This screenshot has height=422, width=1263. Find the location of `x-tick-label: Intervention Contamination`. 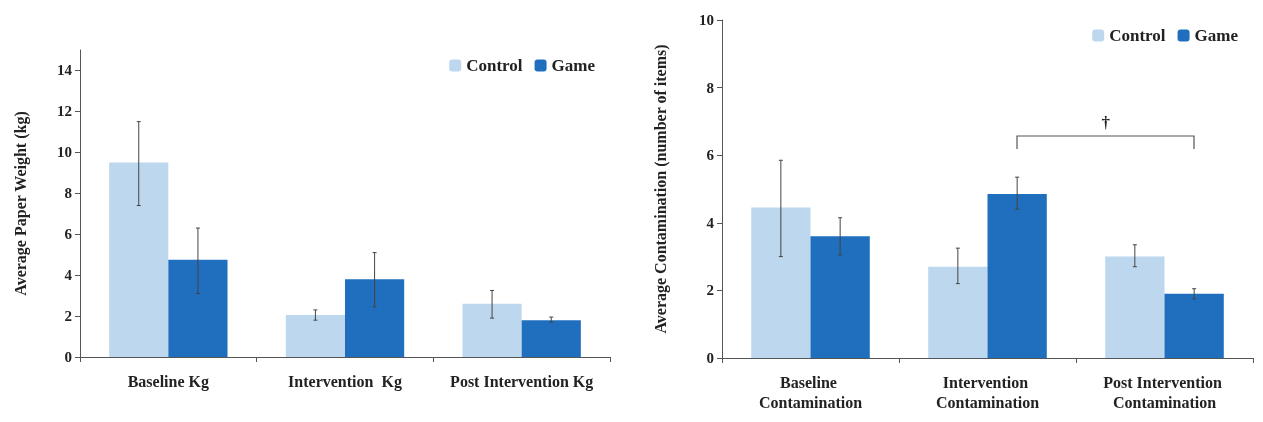

x-tick-label: Intervention Contamination is located at coordinates (987, 392).